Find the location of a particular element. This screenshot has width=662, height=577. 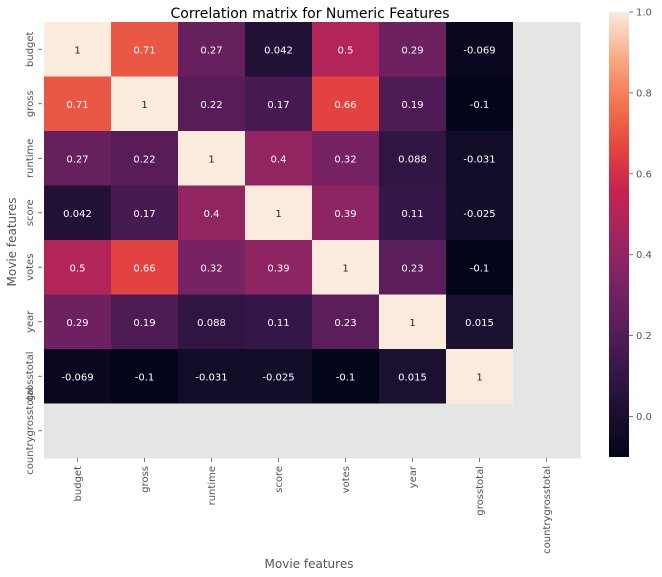

colorbar-tick-label: 0.6 is located at coordinates (644, 174).